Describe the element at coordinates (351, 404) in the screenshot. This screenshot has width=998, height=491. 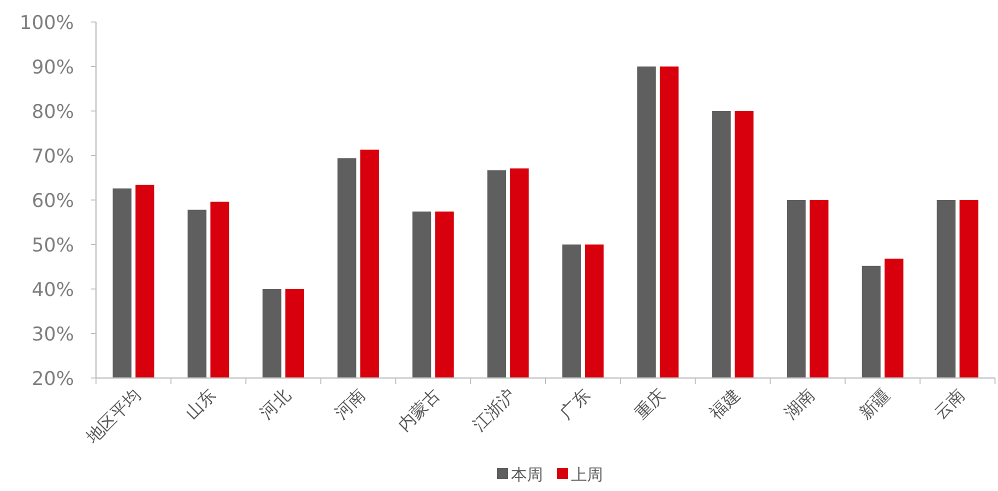
I see `x-tick-label: 河南` at that location.